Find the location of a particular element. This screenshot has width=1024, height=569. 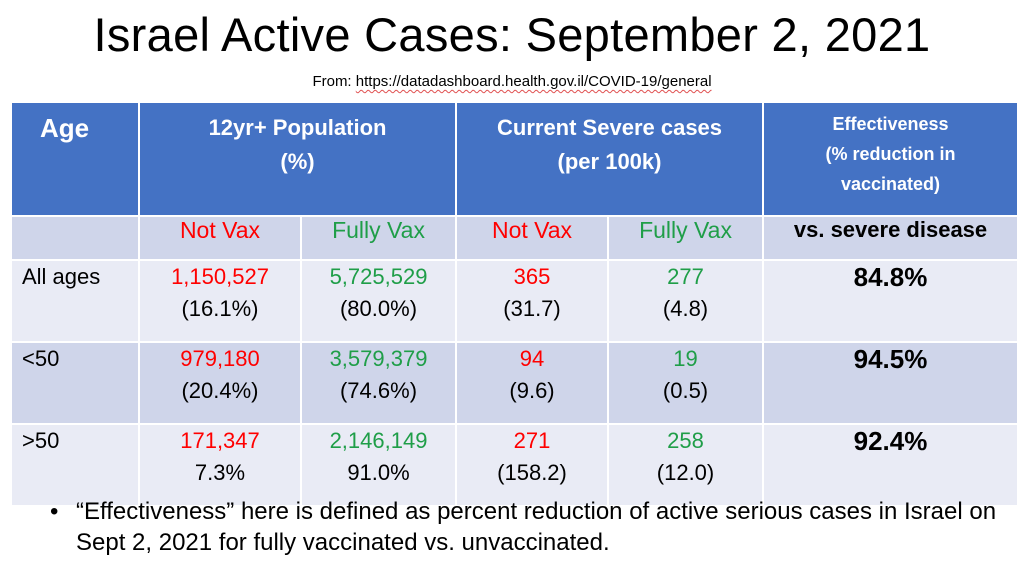

effectiveness-cell: 92.4% is located at coordinates (891, 465).